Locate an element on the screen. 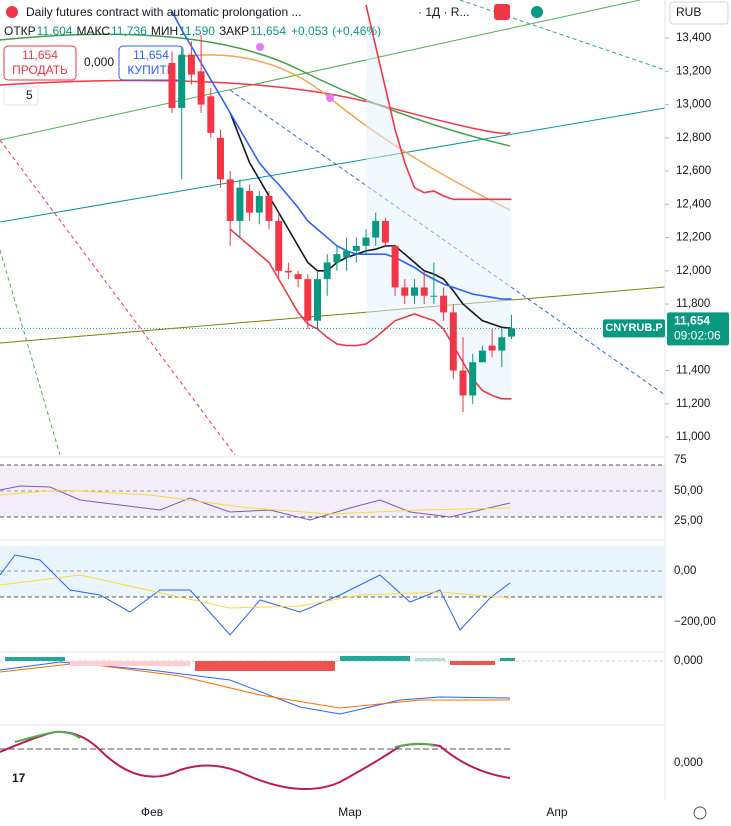 The image size is (731, 826). indicators-count: 5 is located at coordinates (29, 95).